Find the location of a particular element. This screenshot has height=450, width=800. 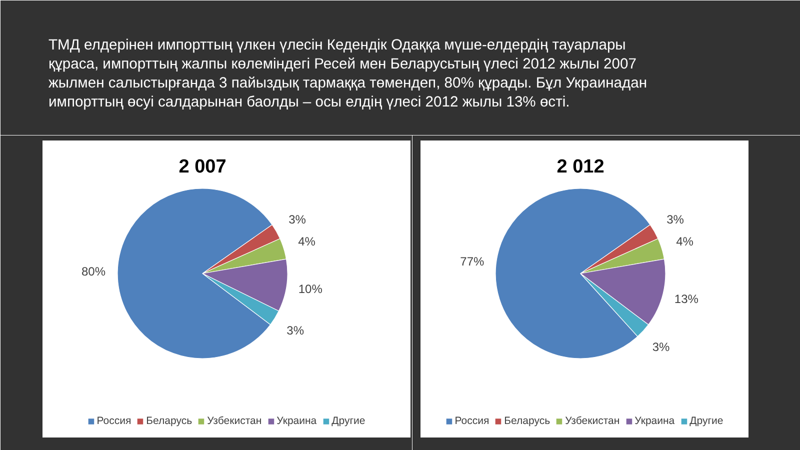

chart-title: 2 007 is located at coordinates (202, 167).